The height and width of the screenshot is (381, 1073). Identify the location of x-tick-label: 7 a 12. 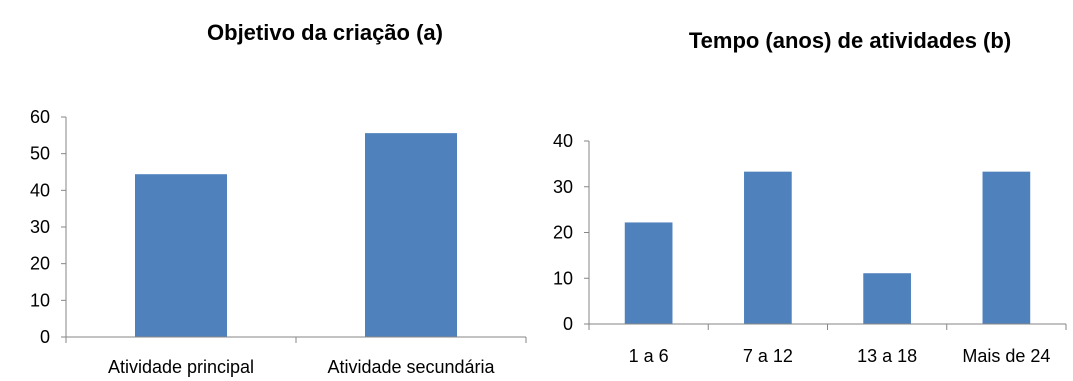
(768, 356).